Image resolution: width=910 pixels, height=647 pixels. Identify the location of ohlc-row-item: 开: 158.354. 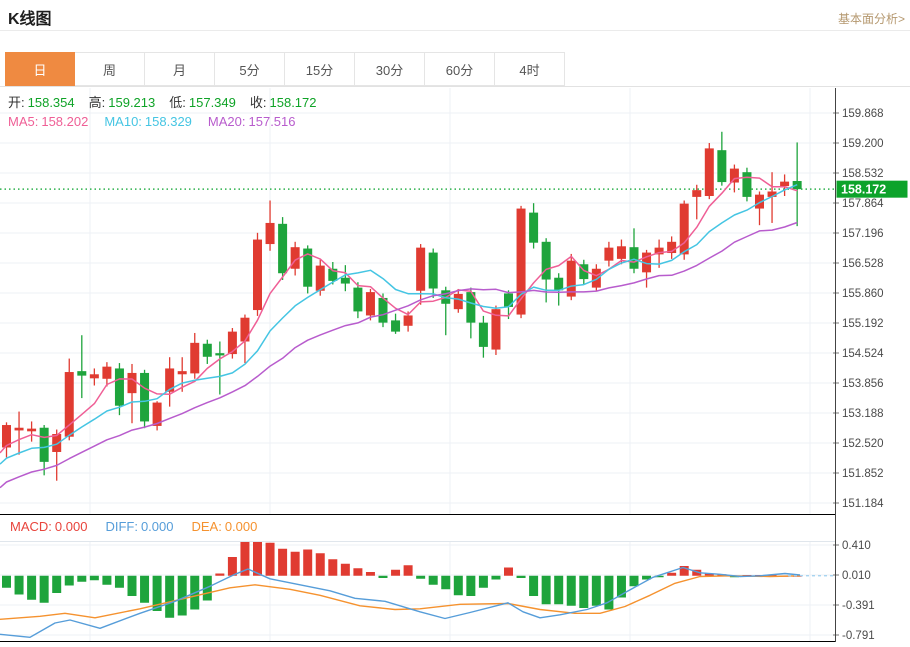
(41, 102).